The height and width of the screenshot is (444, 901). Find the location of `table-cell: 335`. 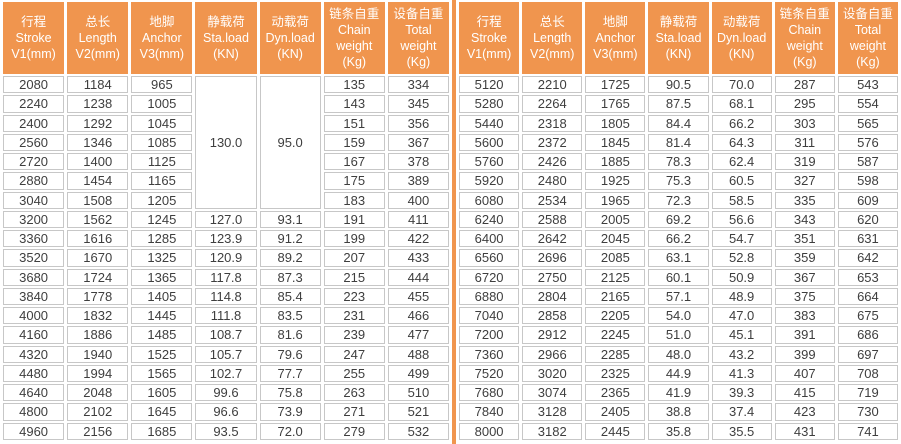

table-cell: 335 is located at coordinates (804, 200).